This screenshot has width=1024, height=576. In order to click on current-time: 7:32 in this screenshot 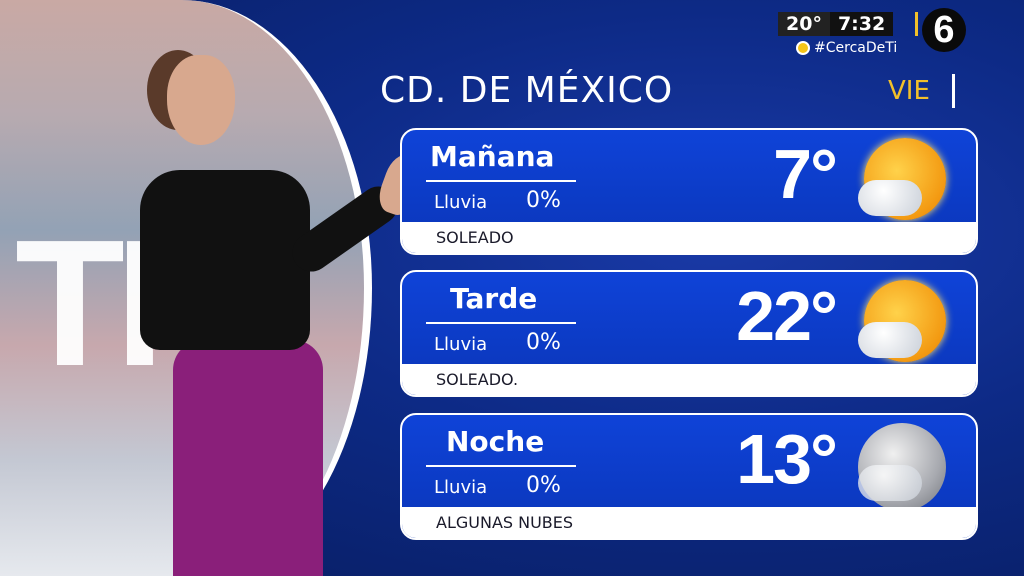, I will do `click(861, 24)`.